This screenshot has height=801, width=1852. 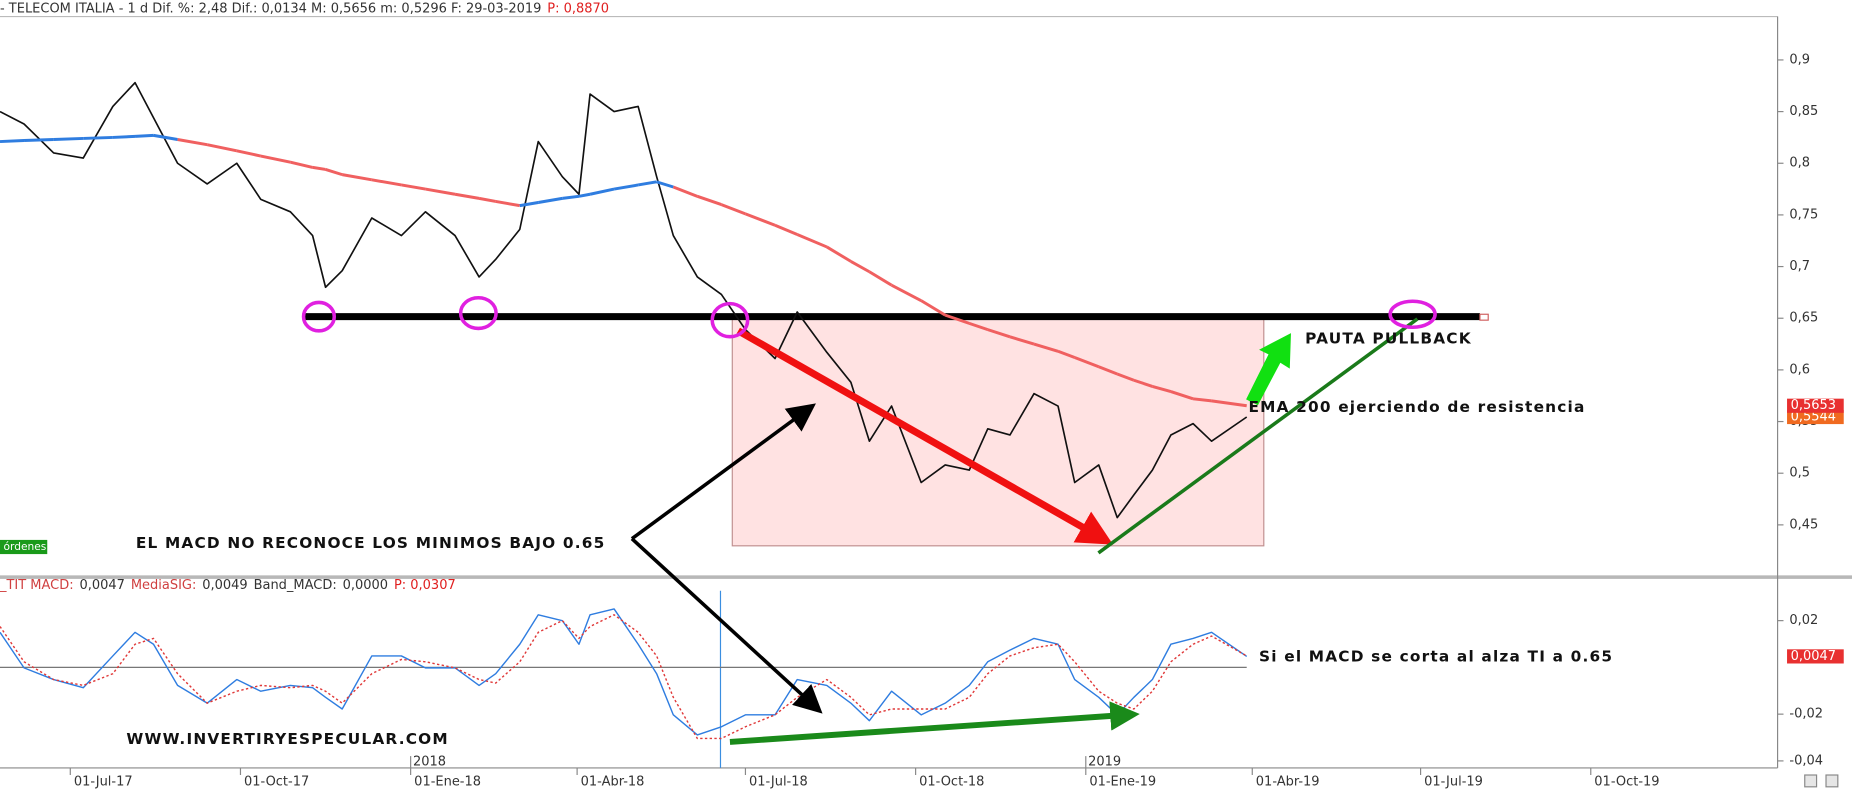 I want to click on y-tick-label: 0,7, so click(x=1799, y=266).